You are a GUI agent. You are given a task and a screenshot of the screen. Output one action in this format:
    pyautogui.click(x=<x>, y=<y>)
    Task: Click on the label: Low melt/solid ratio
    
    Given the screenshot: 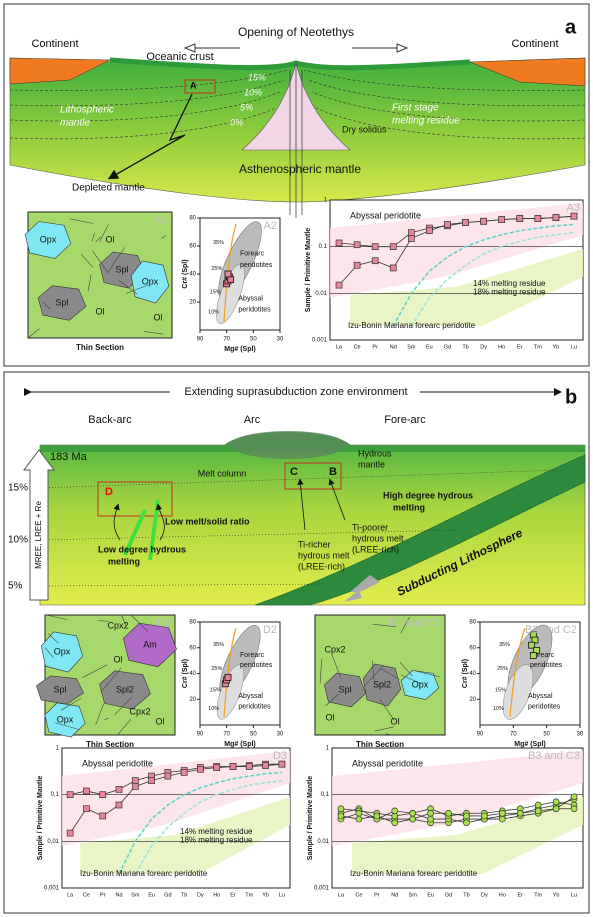 What is the action you would take?
    pyautogui.click(x=207, y=521)
    